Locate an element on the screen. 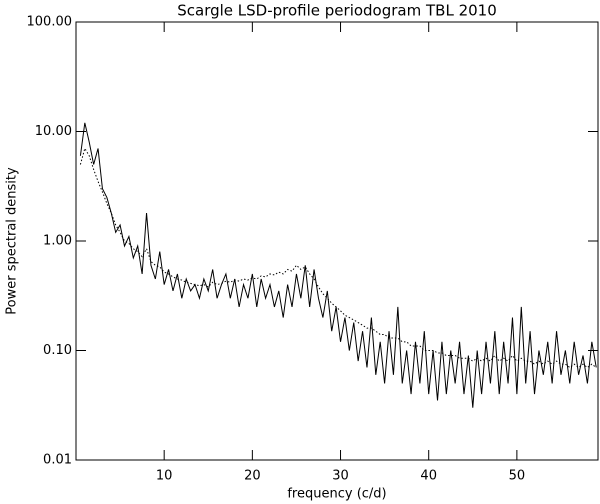  y-tick-label: 0.10 is located at coordinates (57, 350).